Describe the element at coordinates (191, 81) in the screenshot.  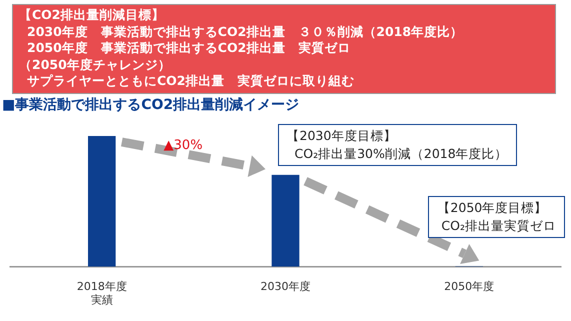
I see `text: サプライヤーとともにCO2排出量 実質ゼロに取り組む` at that location.